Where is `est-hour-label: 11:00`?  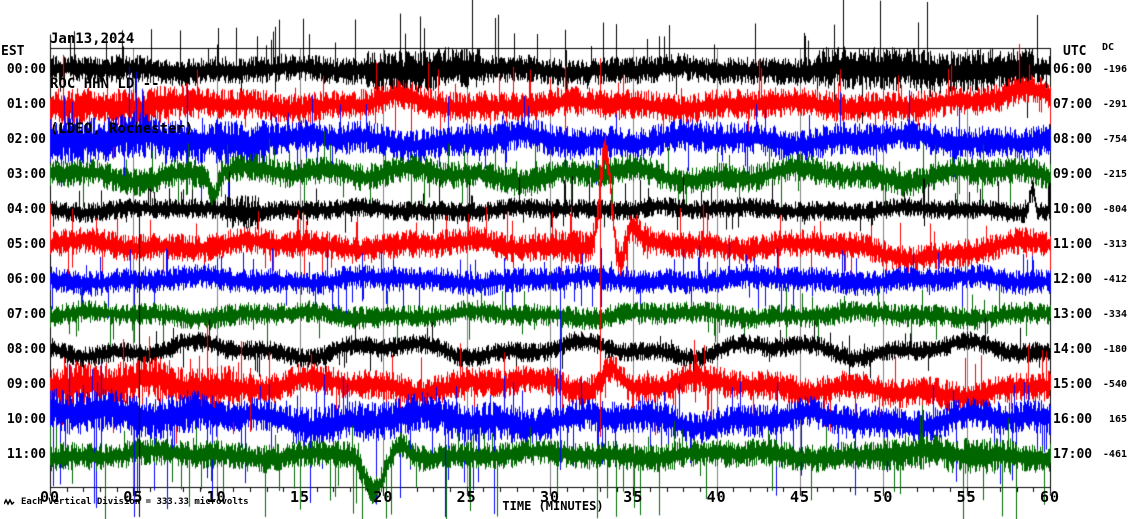
est-hour-label: 11:00 is located at coordinates (26, 454).